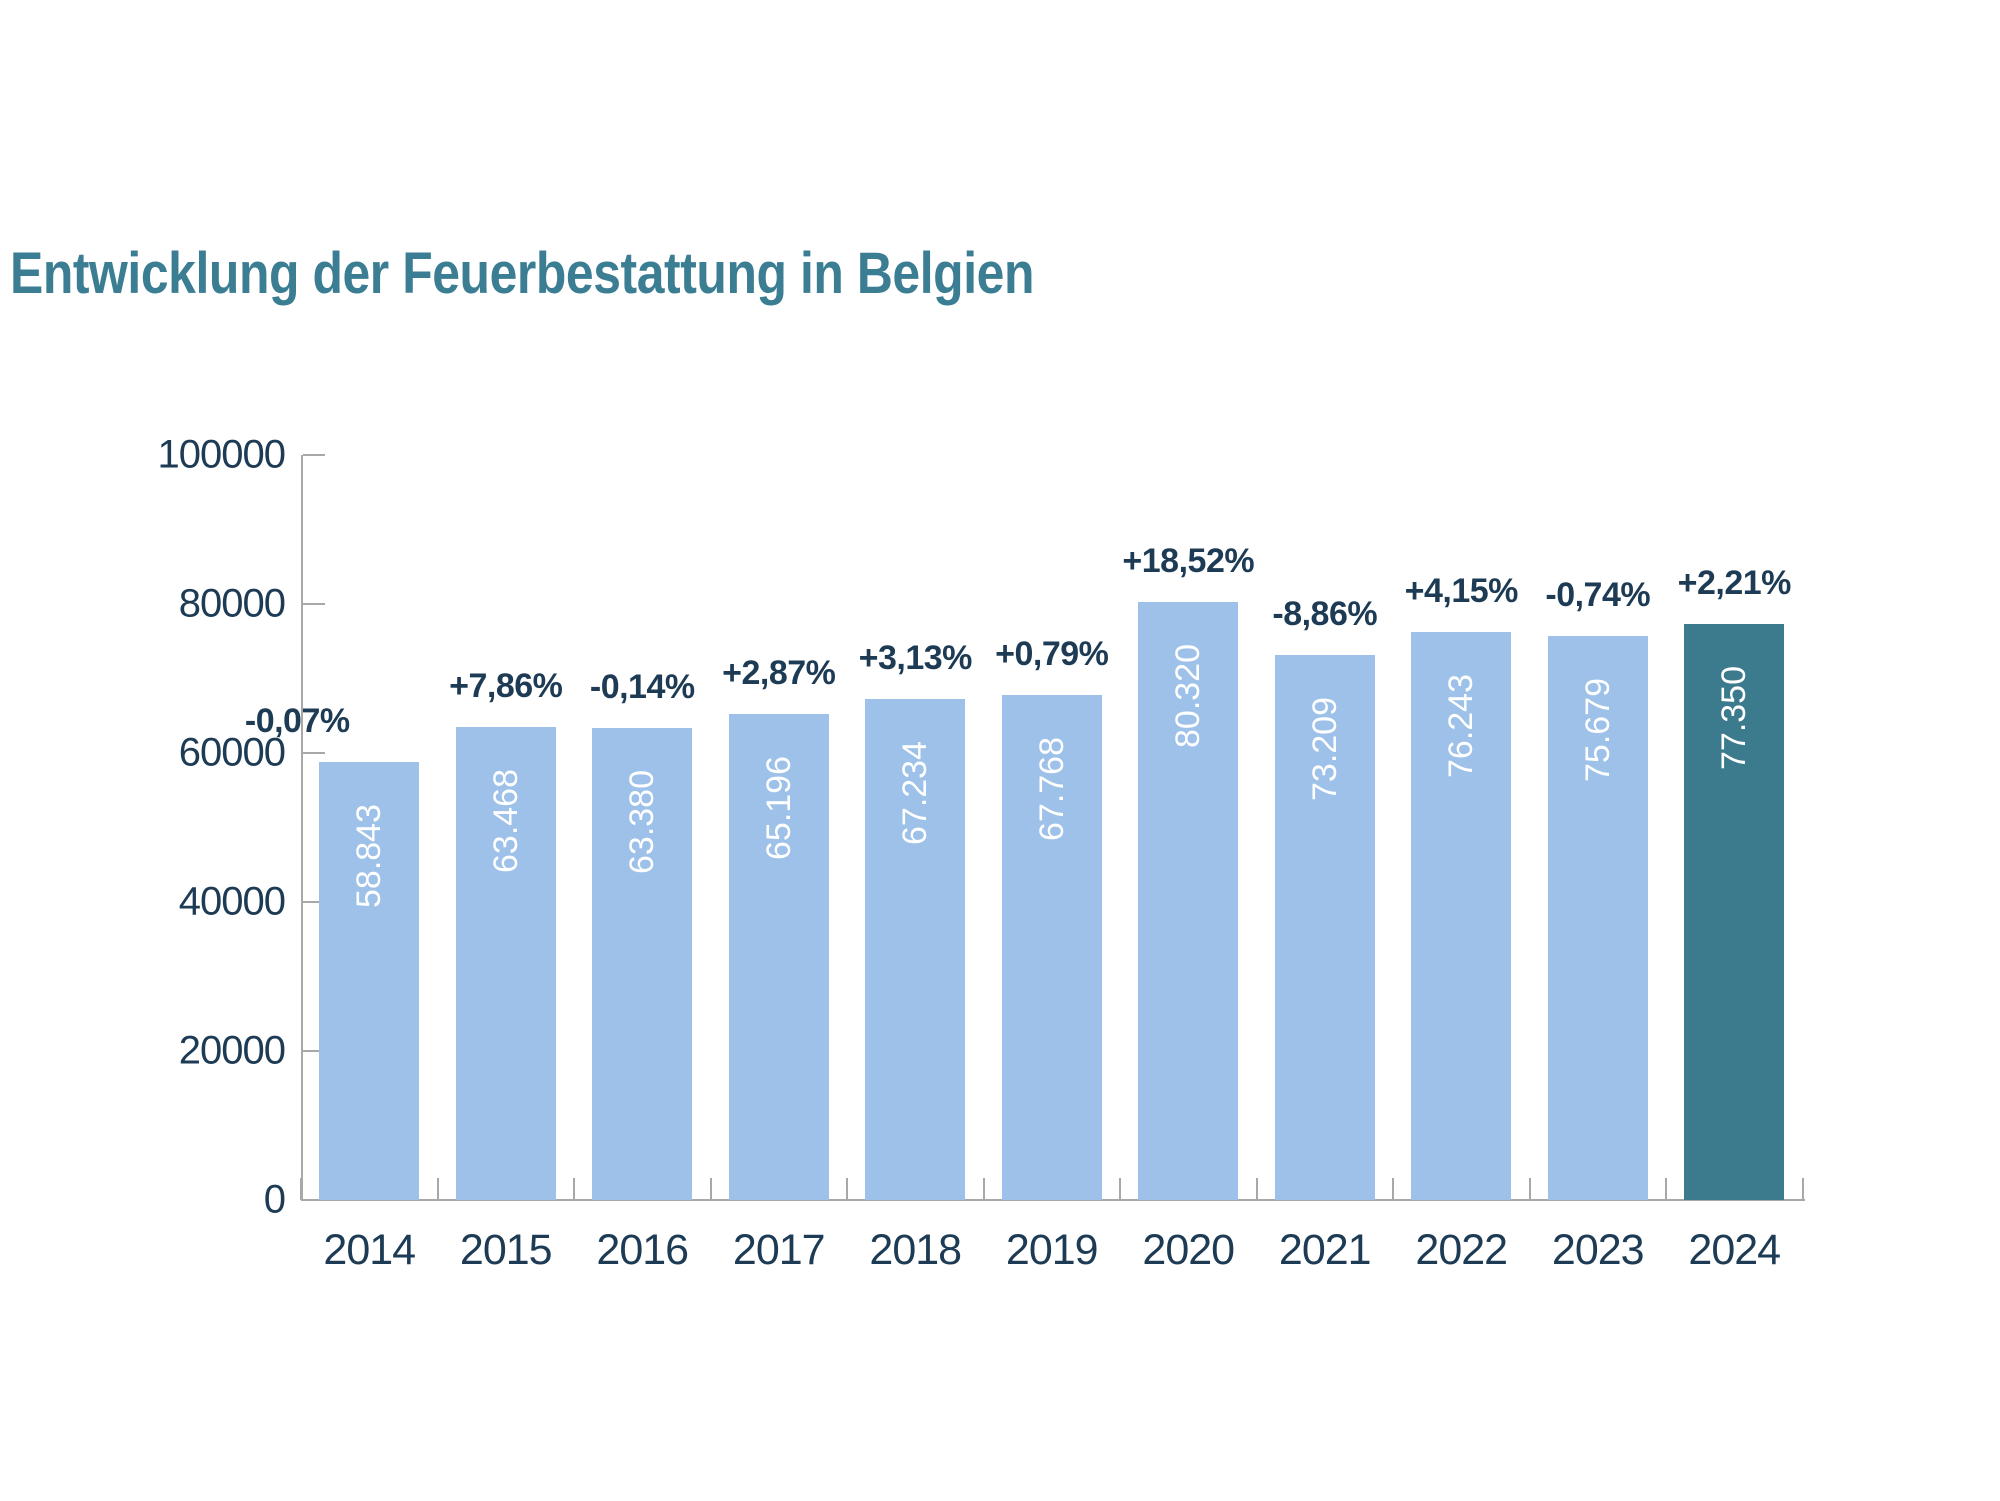 This screenshot has height=1501, width=2000. Describe the element at coordinates (297, 721) in the screenshot. I see `pct-change-label-2014: -0,07%` at that location.